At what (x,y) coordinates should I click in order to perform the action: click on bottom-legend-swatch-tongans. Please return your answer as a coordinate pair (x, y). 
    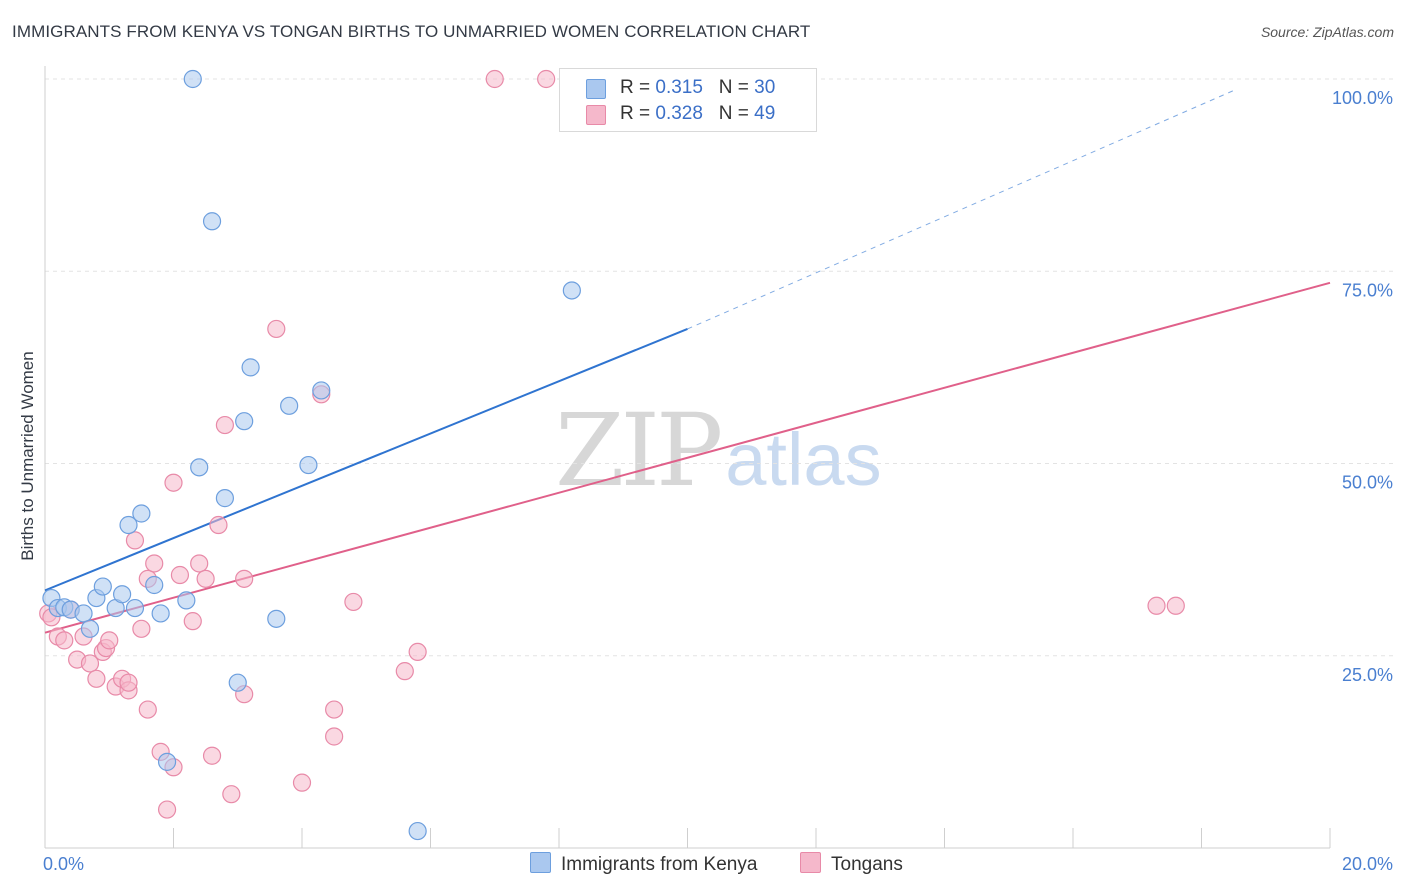
    Looking at the image, I should click on (810, 862).